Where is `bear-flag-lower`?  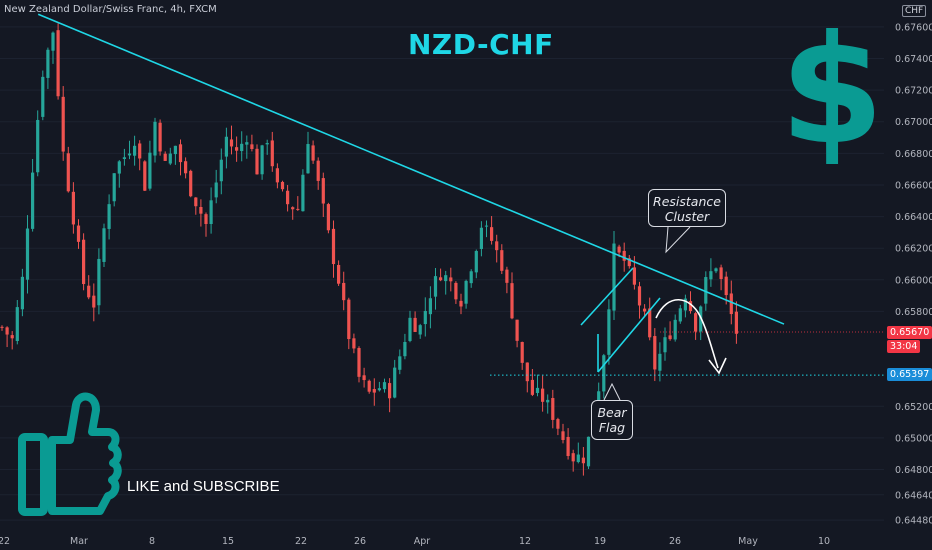
bear-flag-lower is located at coordinates (629, 335).